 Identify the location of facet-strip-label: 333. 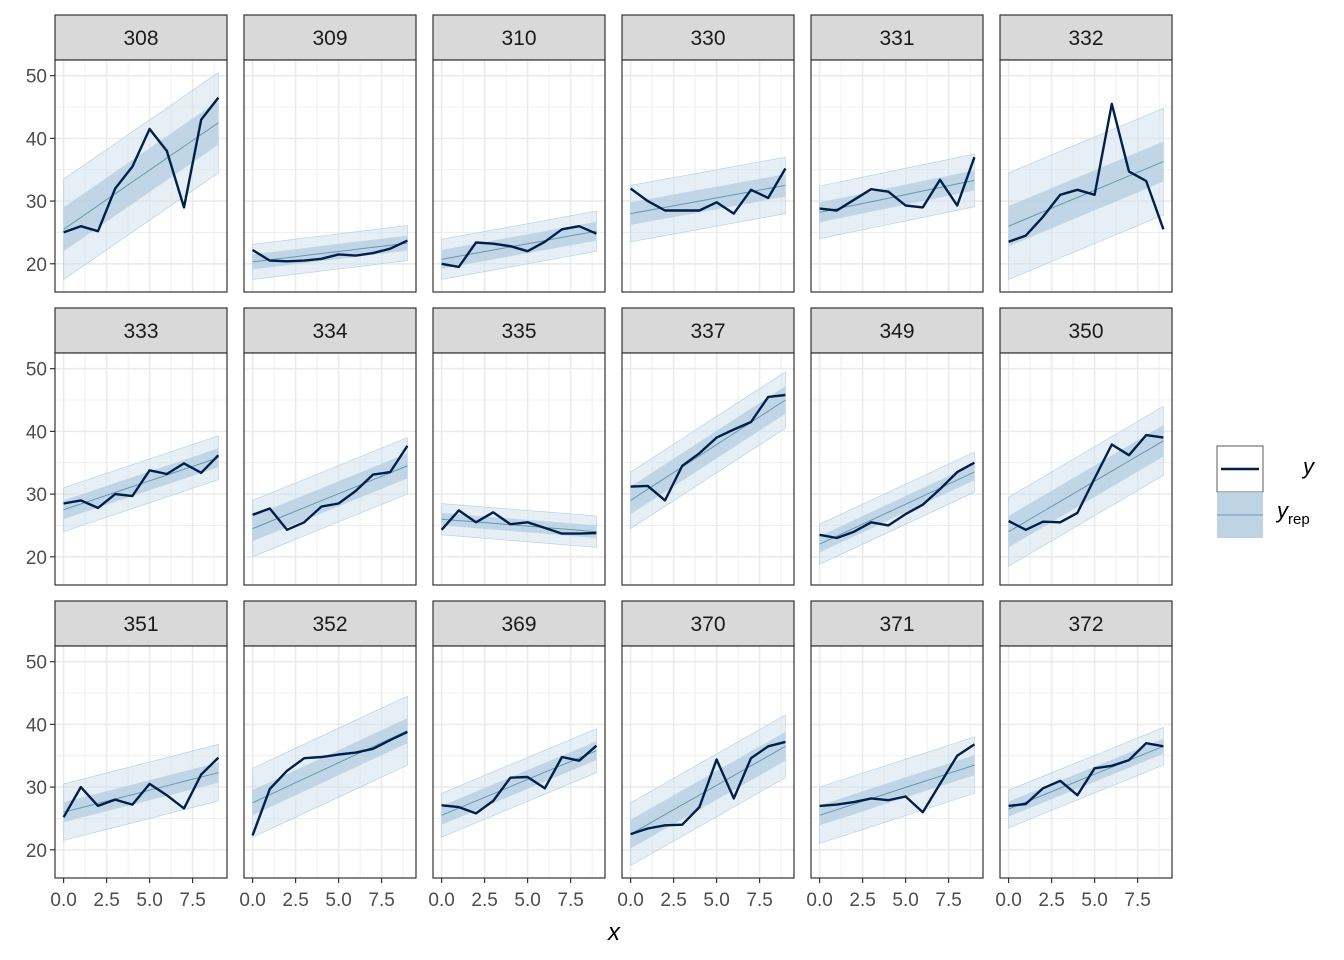
(140, 331).